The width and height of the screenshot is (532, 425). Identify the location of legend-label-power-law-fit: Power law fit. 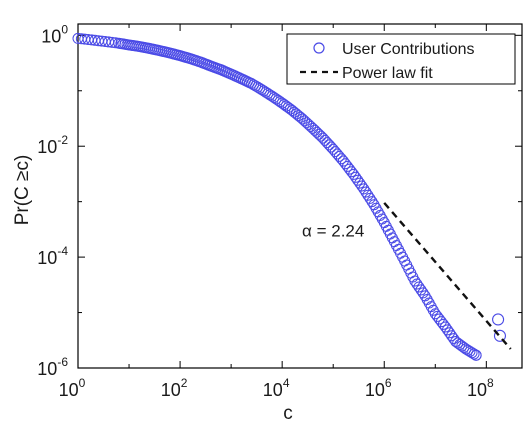
(387, 73).